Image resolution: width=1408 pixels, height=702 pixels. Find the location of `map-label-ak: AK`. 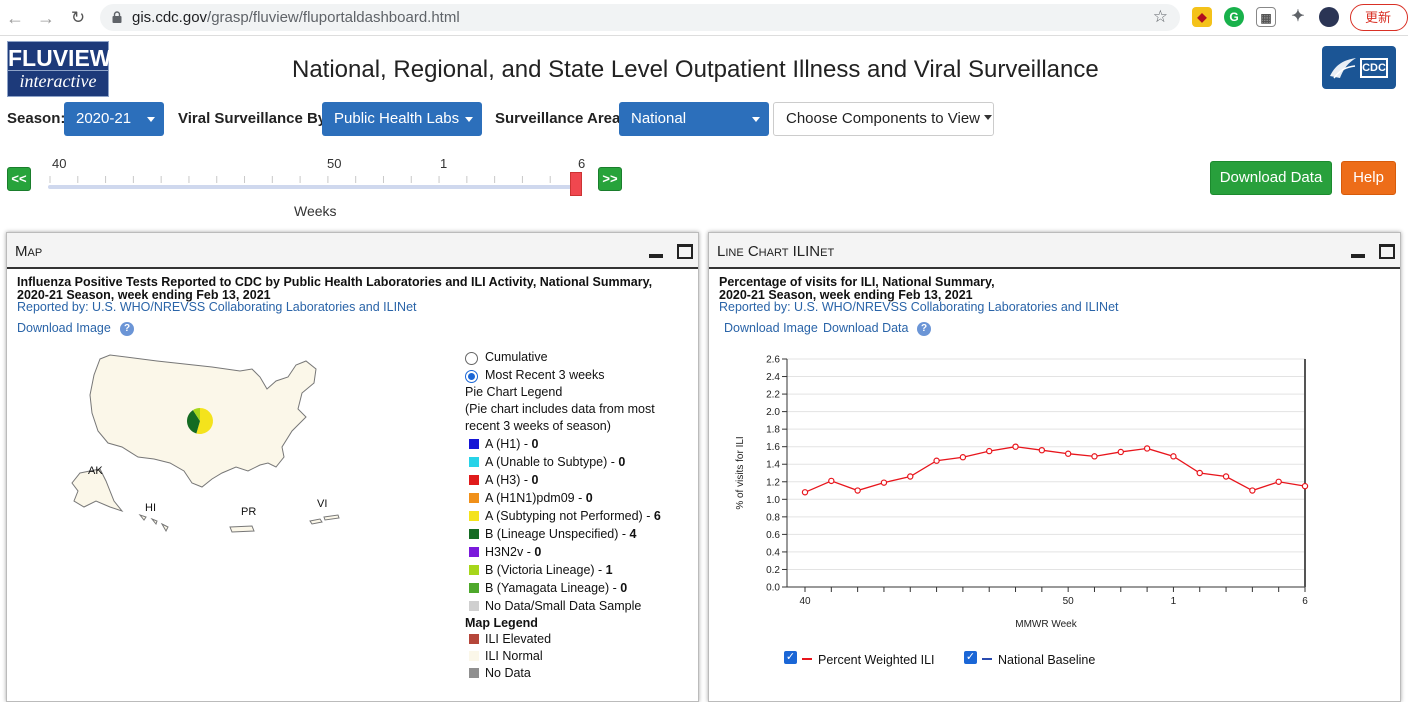

map-label-ak: AK is located at coordinates (95, 471).